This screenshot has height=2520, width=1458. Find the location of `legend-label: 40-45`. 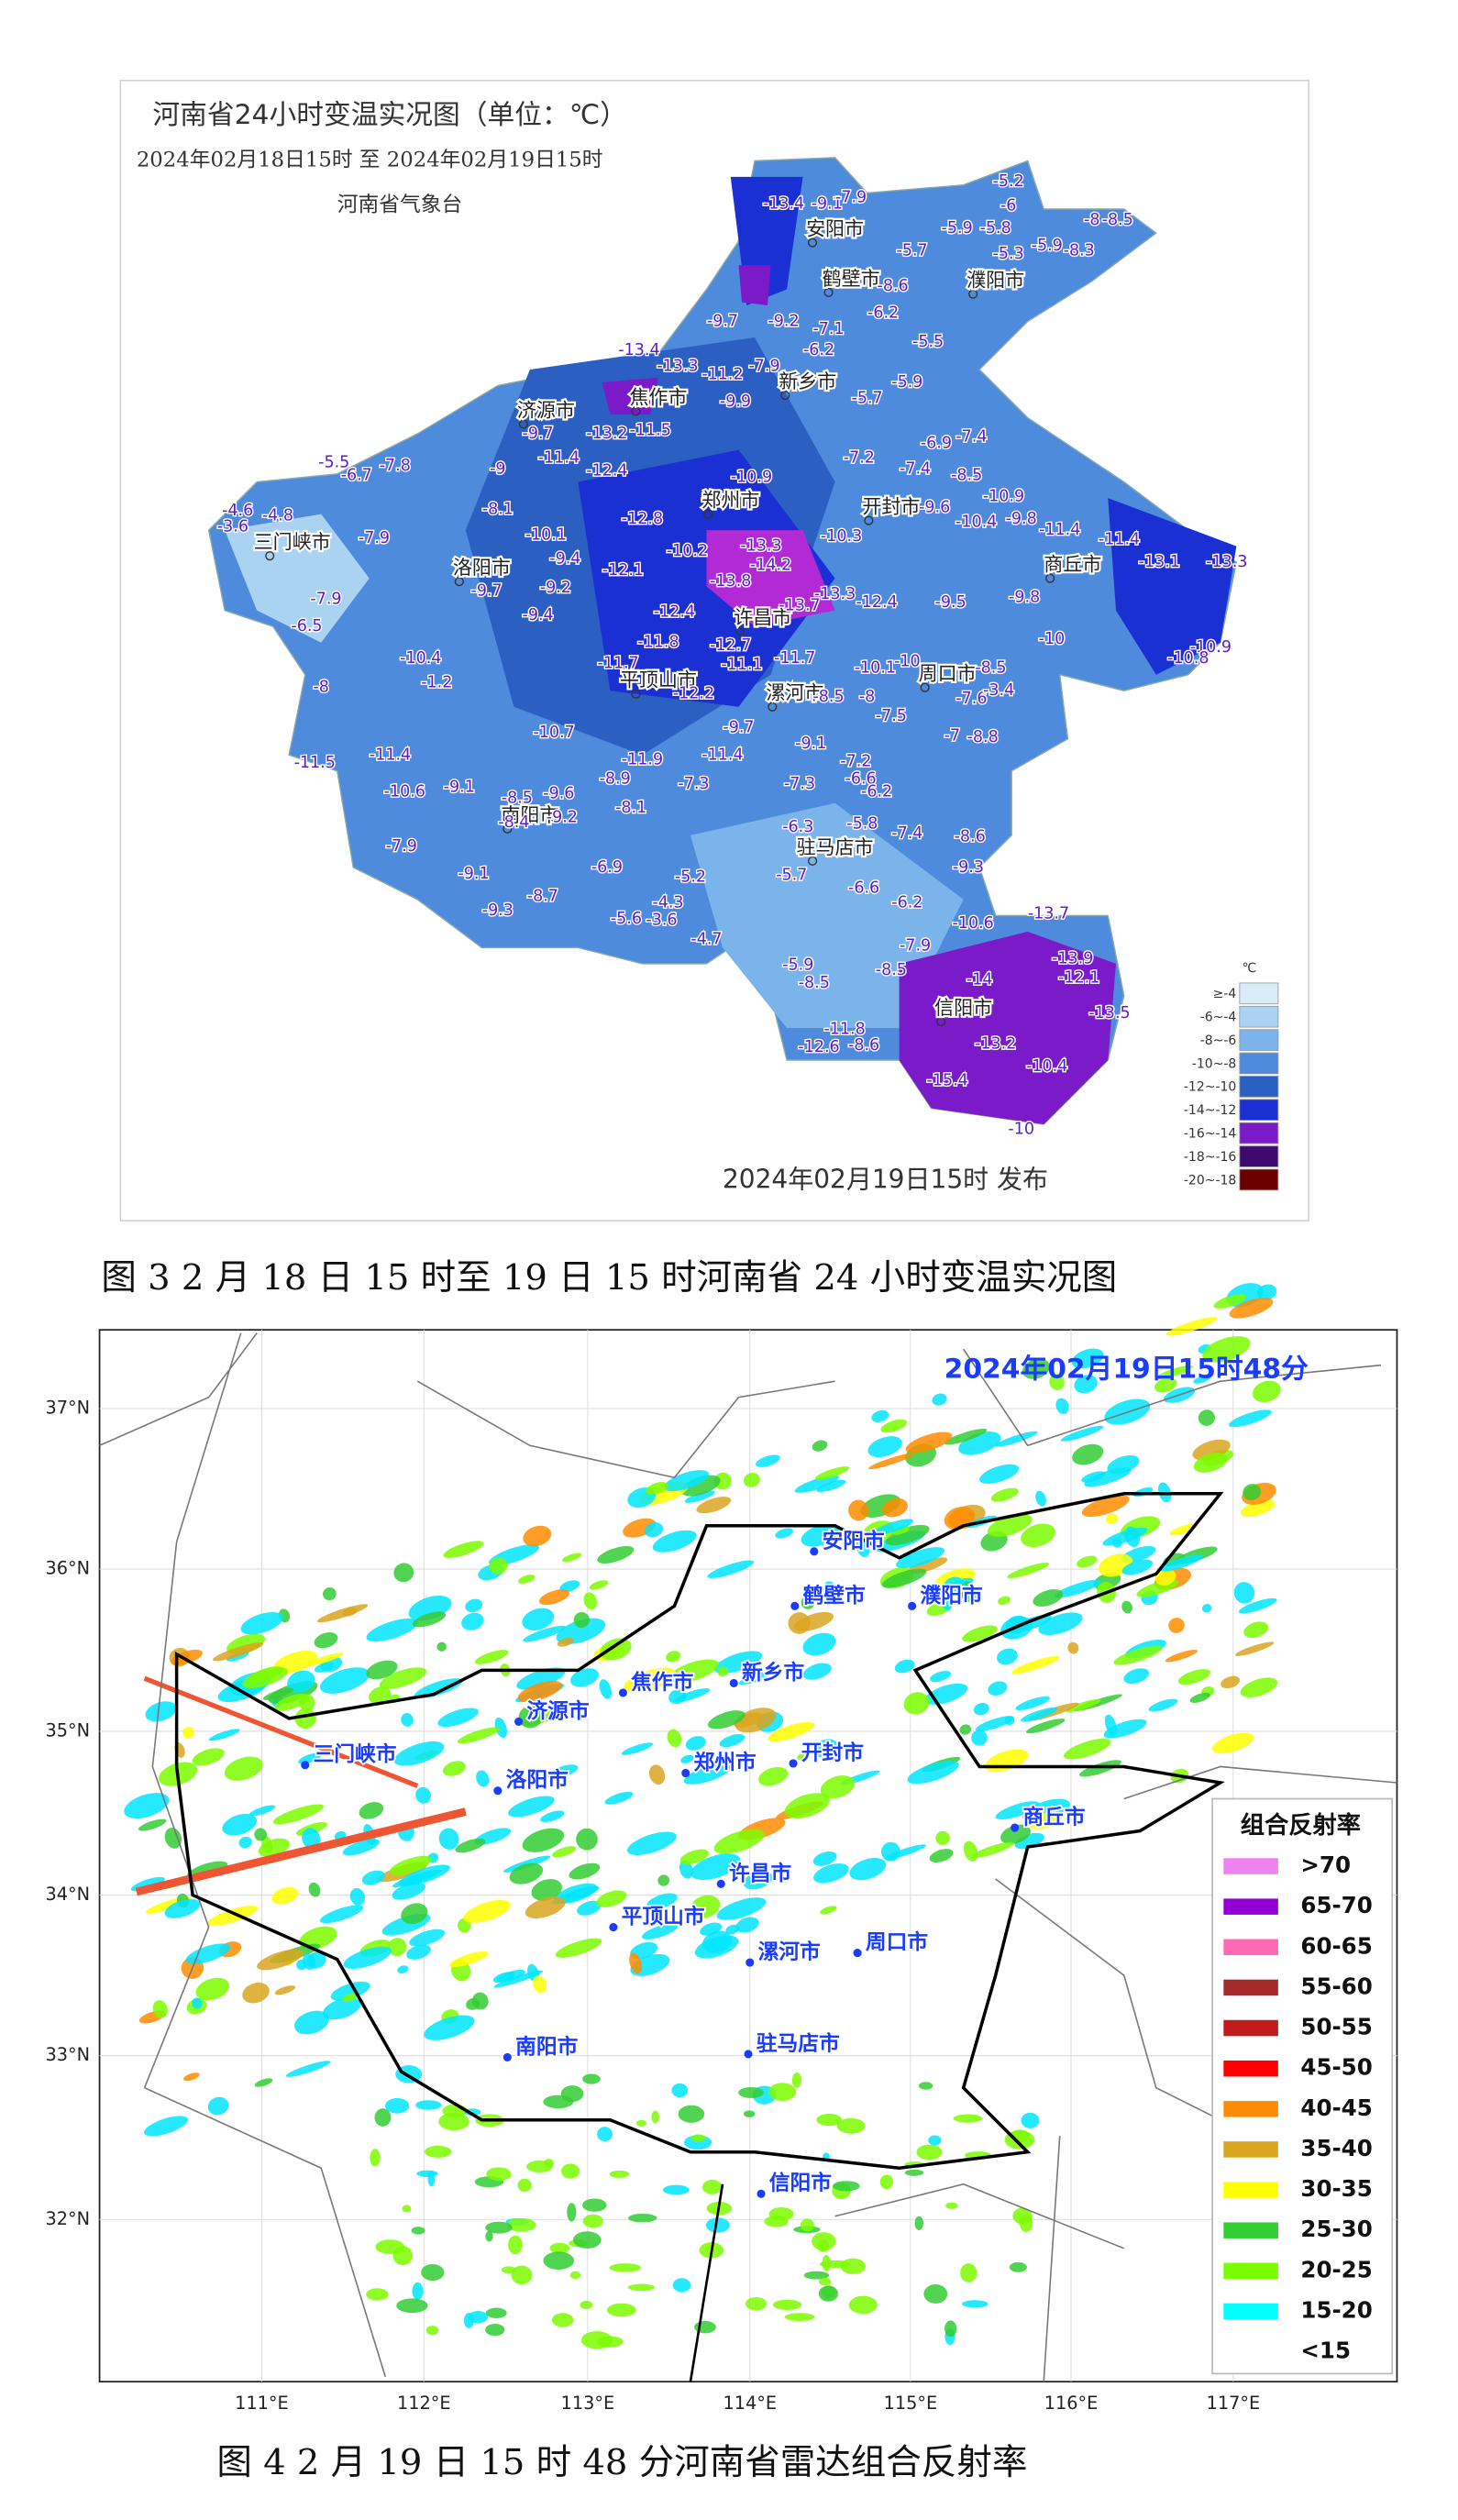

legend-label: 40-45 is located at coordinates (1336, 2107).